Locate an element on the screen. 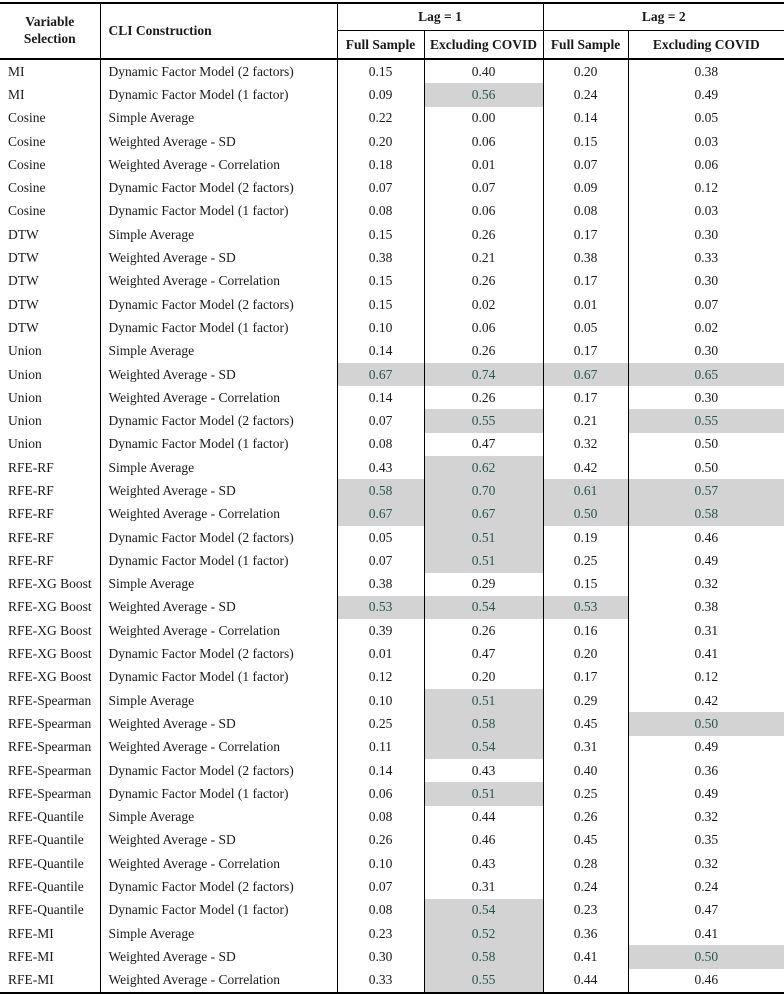  lag1-full-sample-cell: 0.30 is located at coordinates (380, 957).